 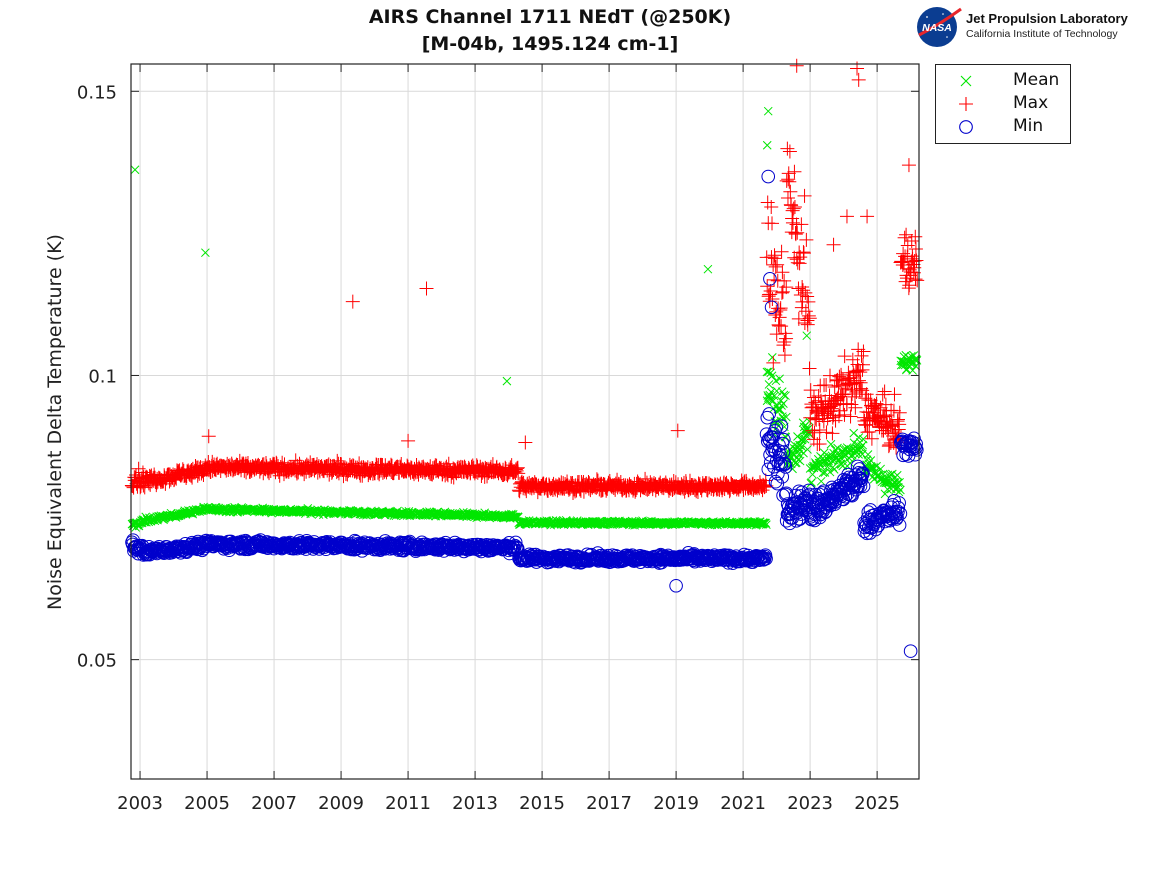 I want to click on x-tick-label: 2009, so click(x=341, y=803).